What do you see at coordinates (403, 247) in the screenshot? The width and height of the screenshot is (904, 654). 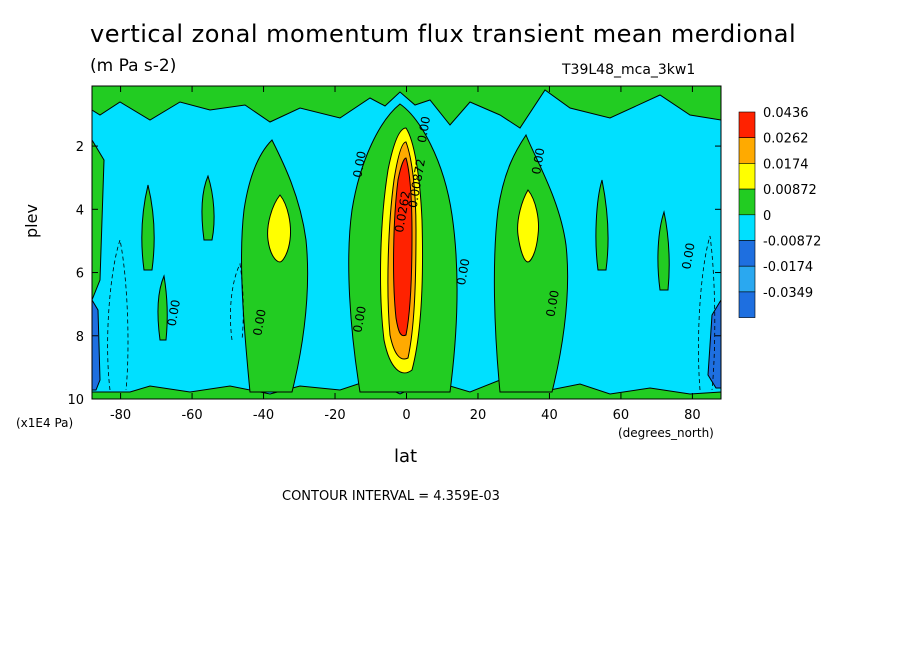 I see `equatorial-red` at bounding box center [403, 247].